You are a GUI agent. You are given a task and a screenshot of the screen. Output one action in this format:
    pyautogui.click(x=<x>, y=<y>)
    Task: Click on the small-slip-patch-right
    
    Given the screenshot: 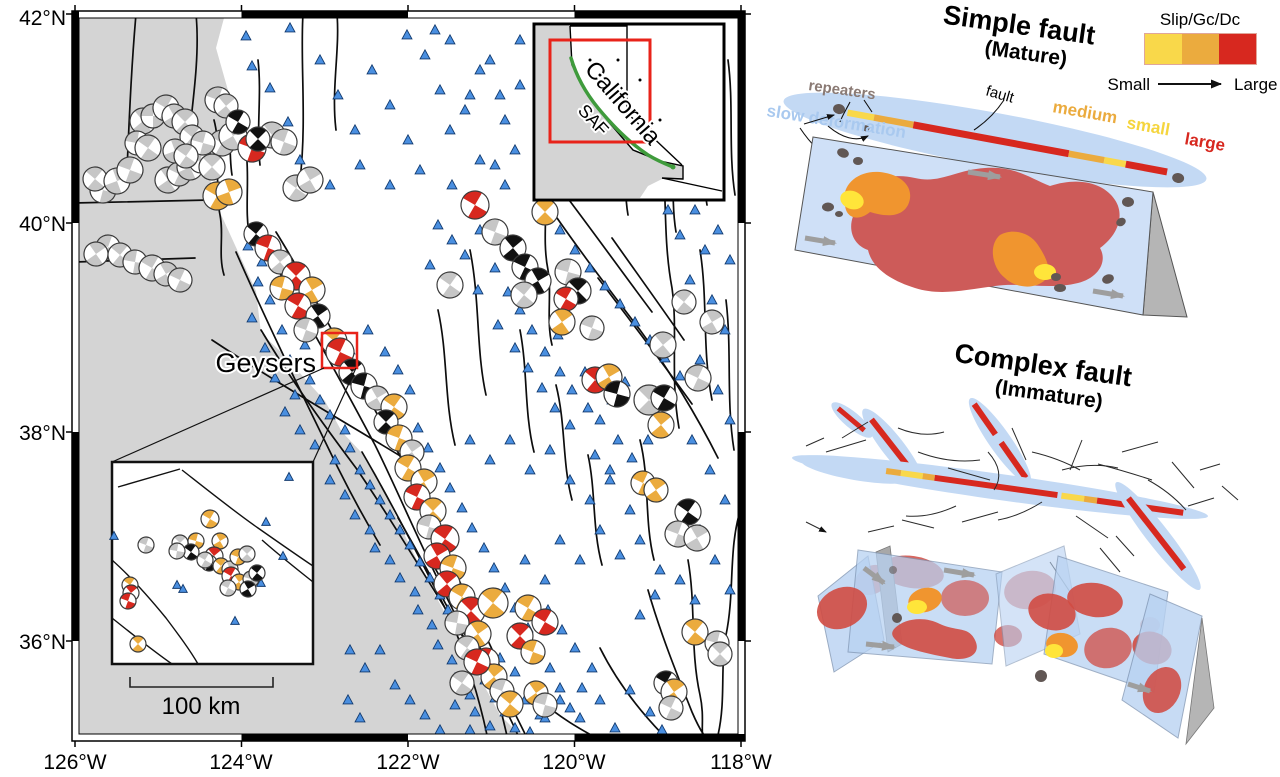 What is the action you would take?
    pyautogui.click(x=1045, y=272)
    